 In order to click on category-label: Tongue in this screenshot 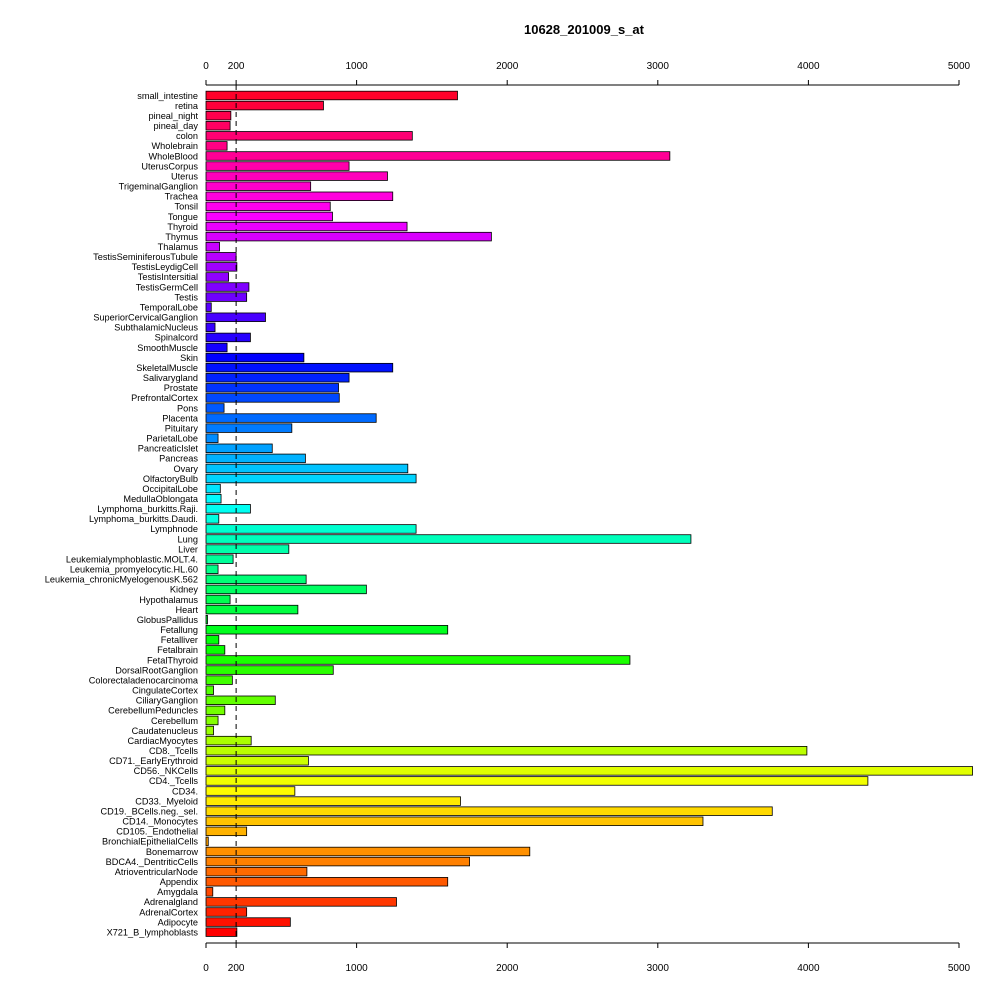, I will do `click(183, 217)`.